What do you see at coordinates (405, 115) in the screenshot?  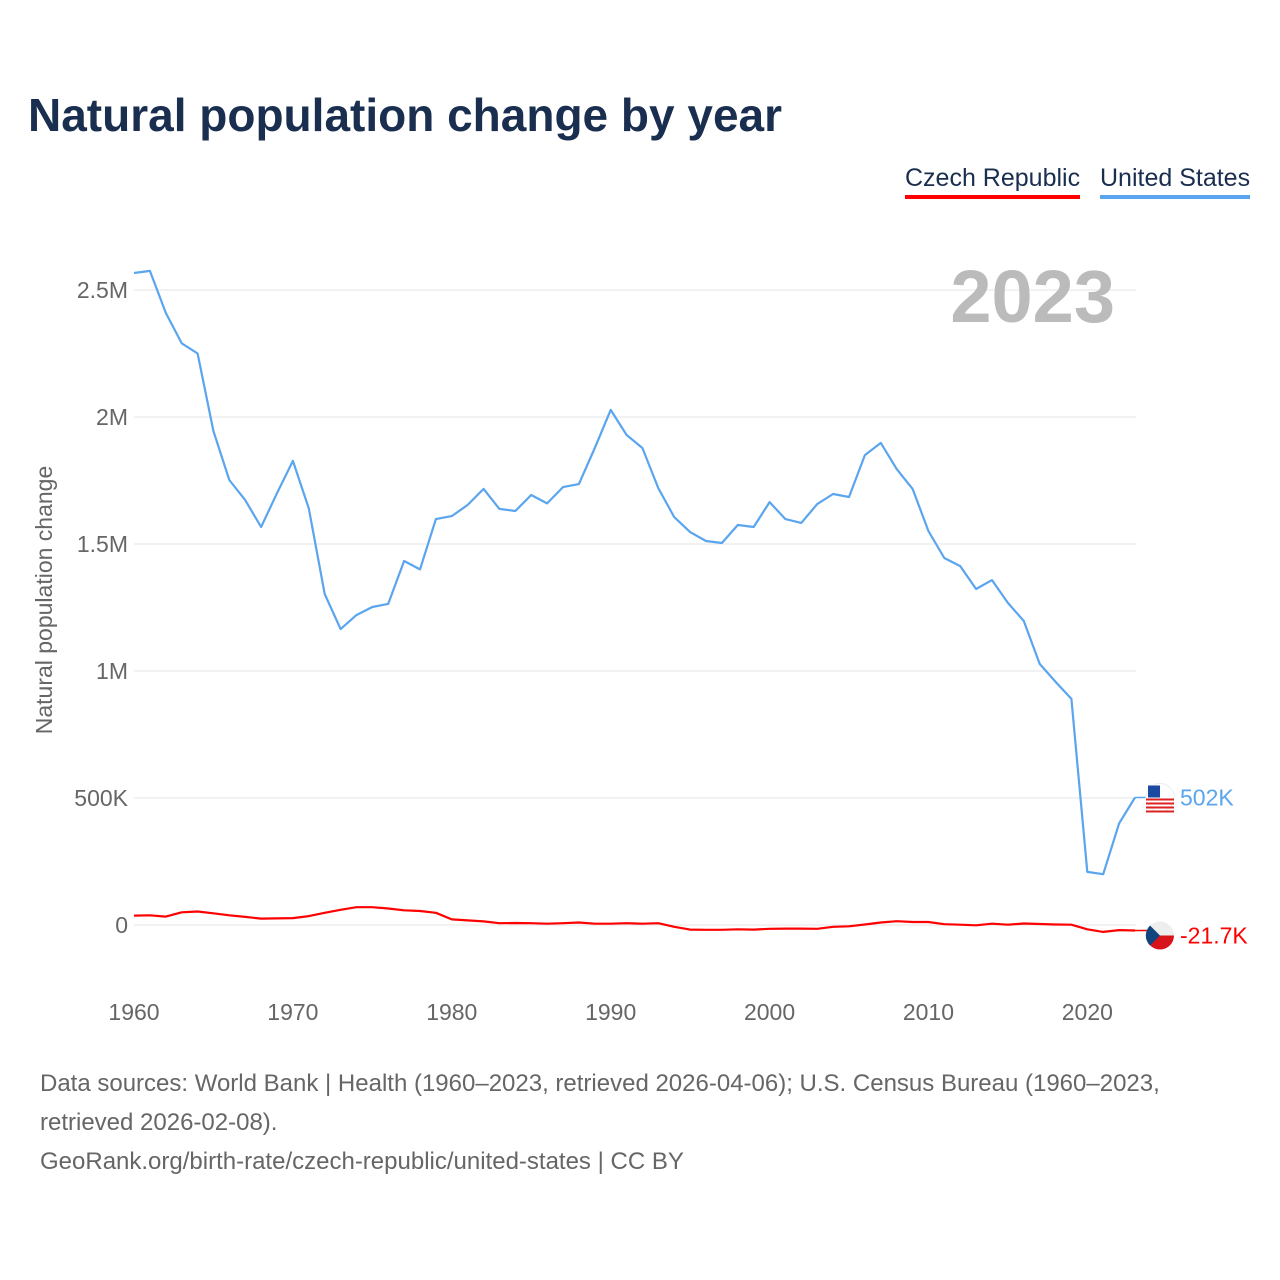 I see `chart-title: Natural population change by year` at bounding box center [405, 115].